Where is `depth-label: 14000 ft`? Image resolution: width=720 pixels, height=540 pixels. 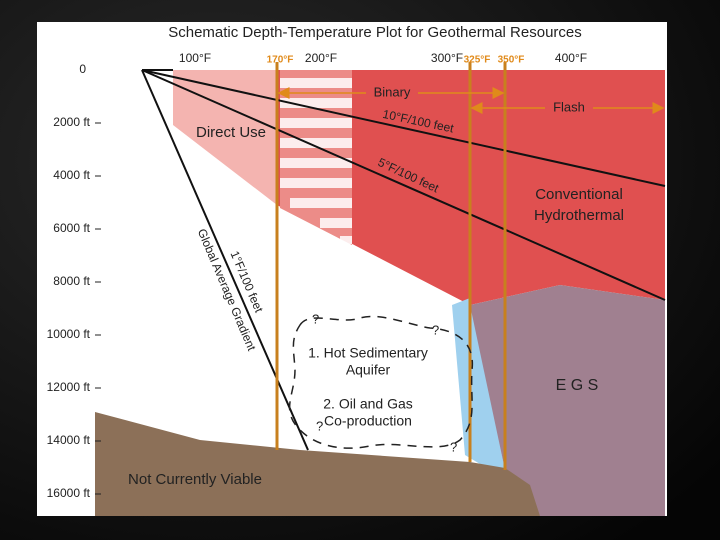
depth-label: 14000 ft is located at coordinates (69, 440).